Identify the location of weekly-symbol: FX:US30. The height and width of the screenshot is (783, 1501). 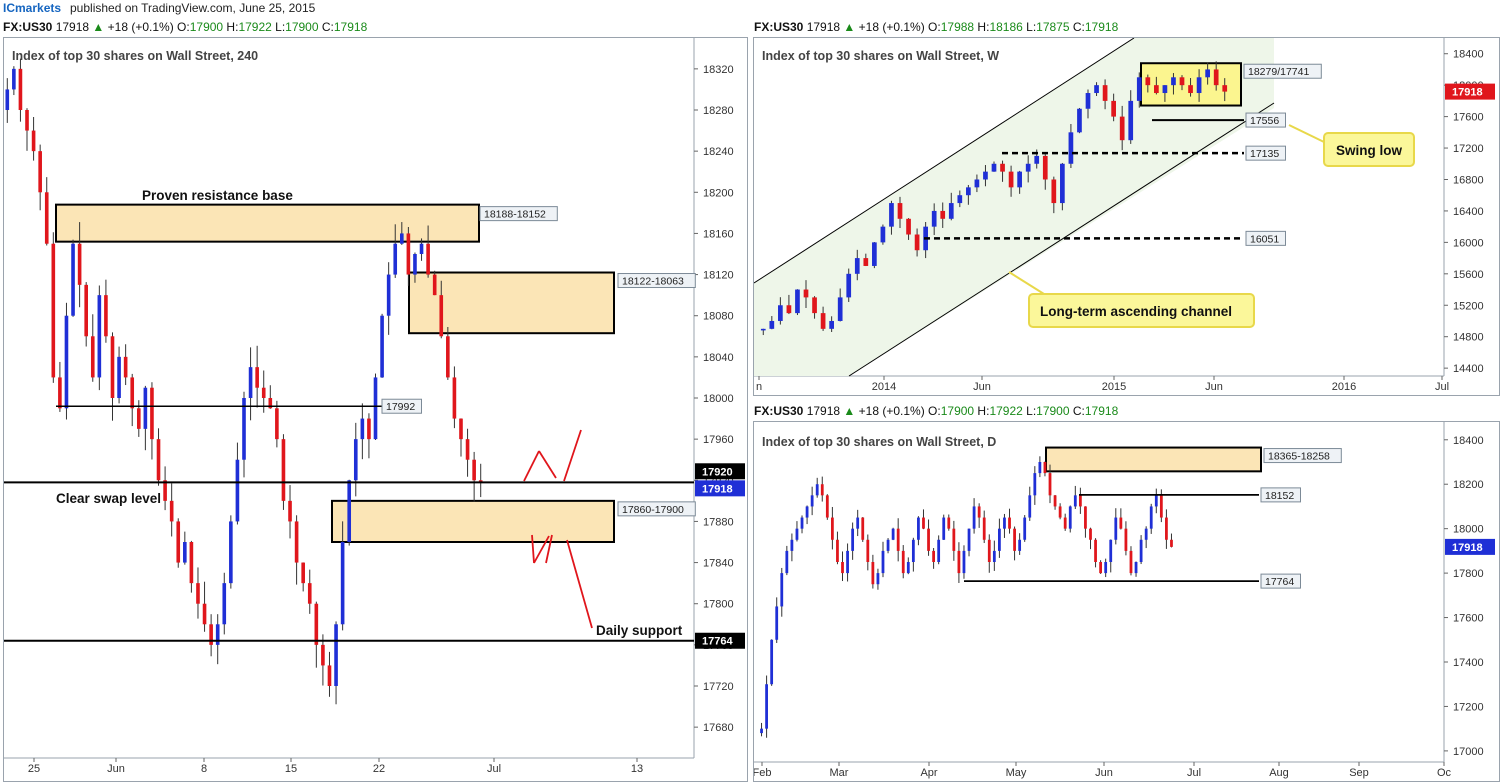
(779, 27).